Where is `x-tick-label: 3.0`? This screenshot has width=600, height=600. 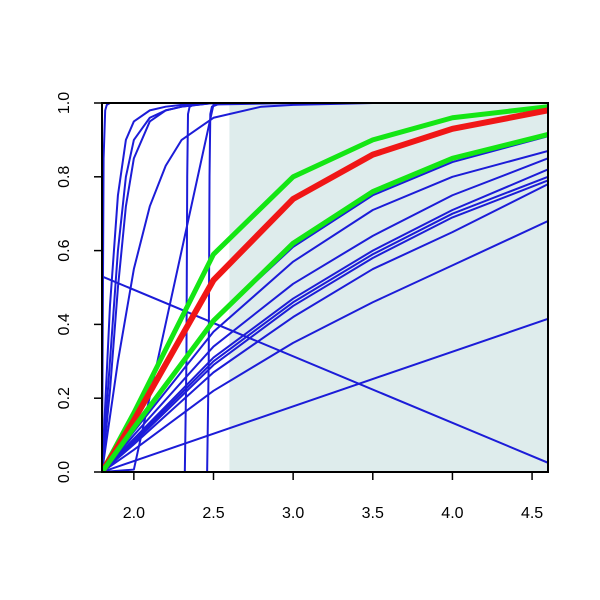
x-tick-label: 3.0 is located at coordinates (293, 513).